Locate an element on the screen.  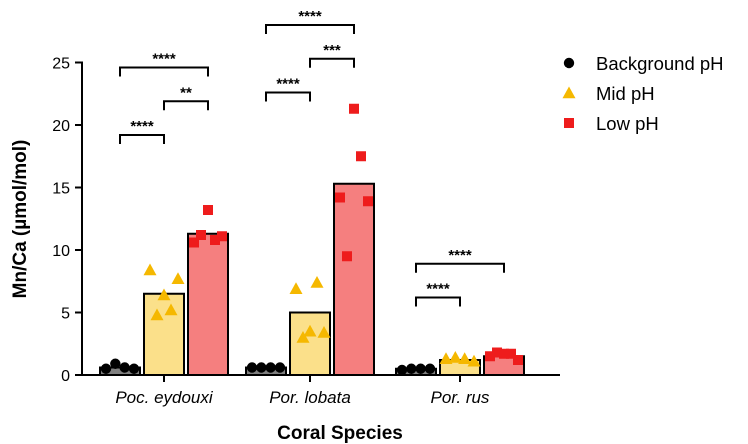
x-axis: Poc. eydouxi Por. lobata Por. rus is located at coordinates (320, 390).